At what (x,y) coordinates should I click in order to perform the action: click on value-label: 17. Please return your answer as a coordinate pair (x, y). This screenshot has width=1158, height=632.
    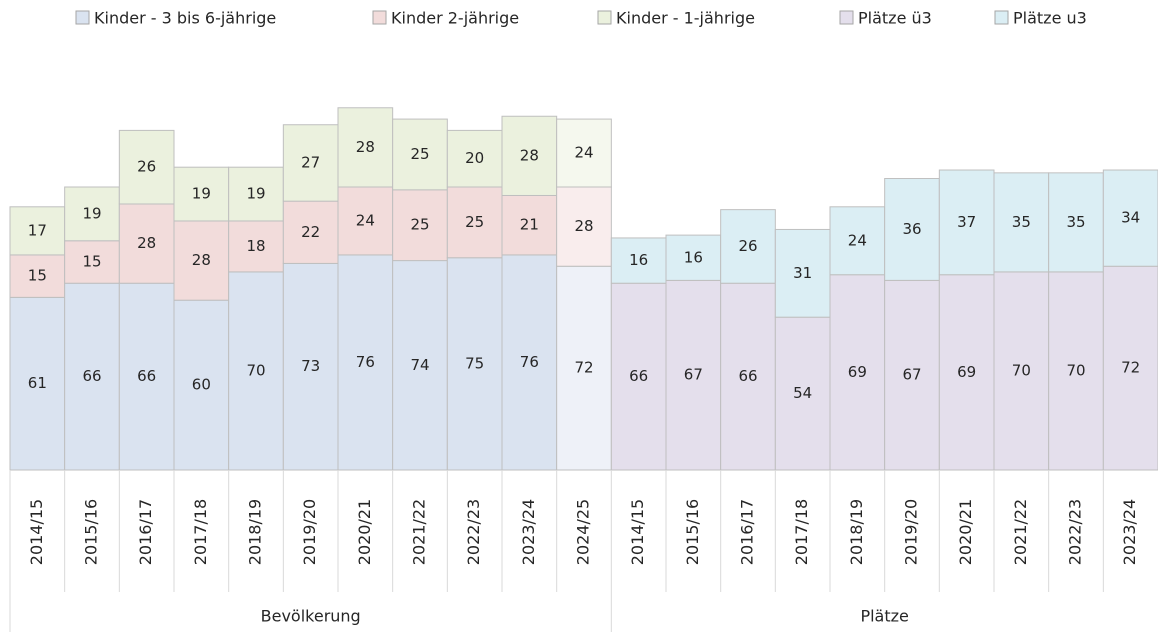
    Looking at the image, I should click on (37, 230).